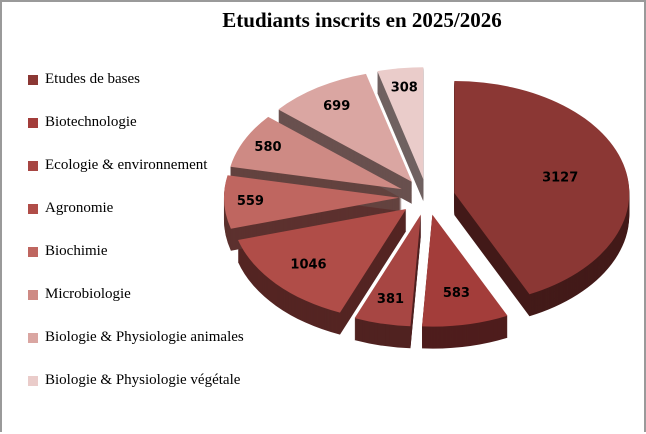 The image size is (646, 434). Describe the element at coordinates (92, 79) in the screenshot. I see `legend-label: Etudes de bases` at that location.